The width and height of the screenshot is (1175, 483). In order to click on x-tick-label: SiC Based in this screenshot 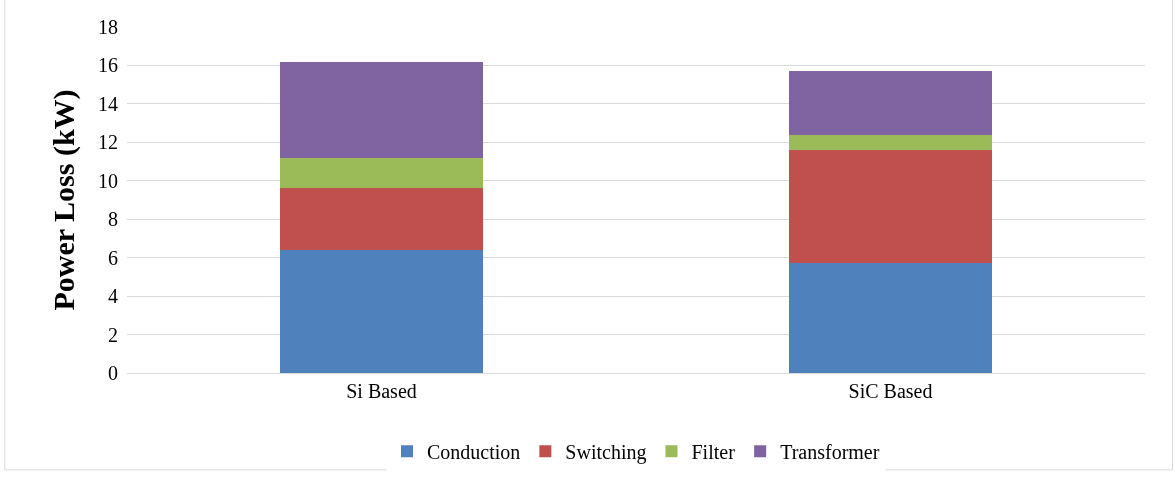, I will do `click(890, 391)`.